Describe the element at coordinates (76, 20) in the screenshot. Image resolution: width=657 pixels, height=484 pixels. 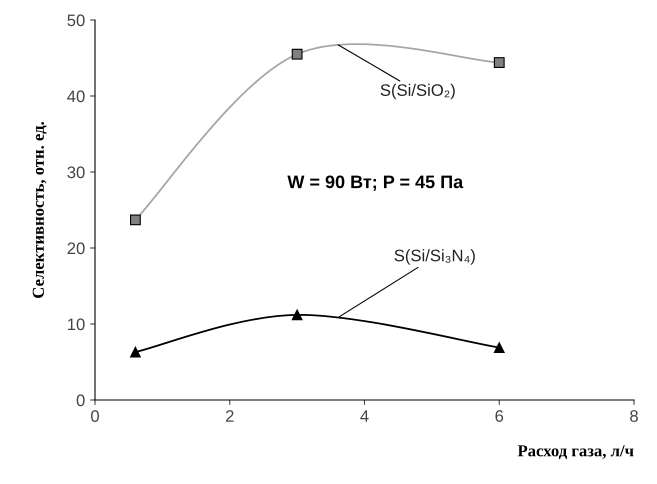
I see `y-tick-label: 50` at that location.